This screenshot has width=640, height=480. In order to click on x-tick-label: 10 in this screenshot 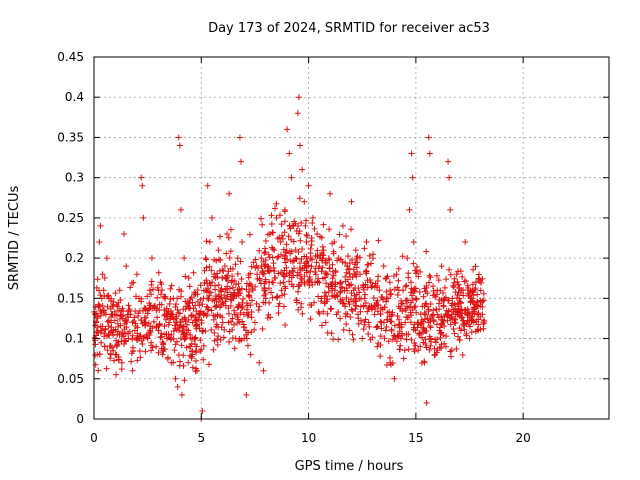, I will do `click(308, 438)`.